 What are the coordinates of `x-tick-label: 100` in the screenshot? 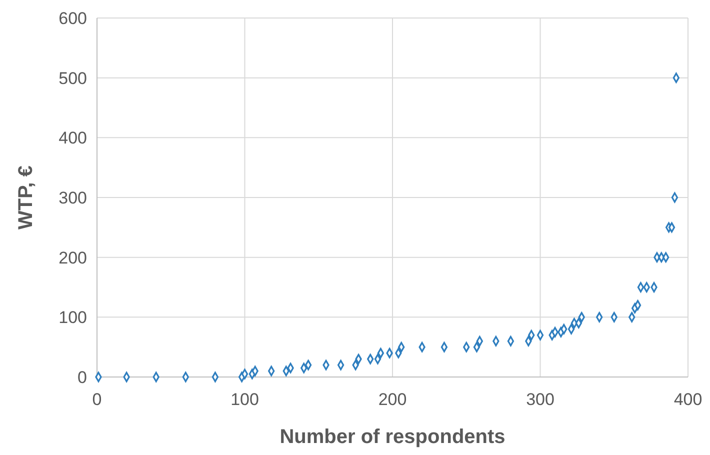 It's located at (244, 399).